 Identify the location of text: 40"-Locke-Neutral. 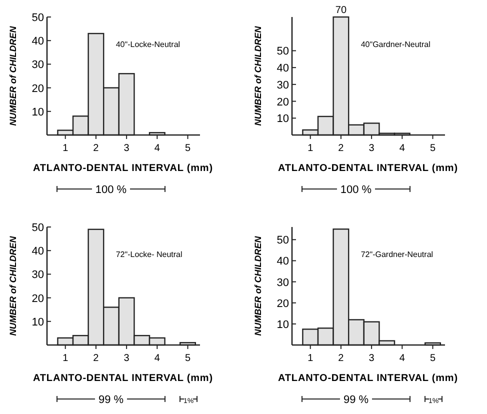
(148, 44).